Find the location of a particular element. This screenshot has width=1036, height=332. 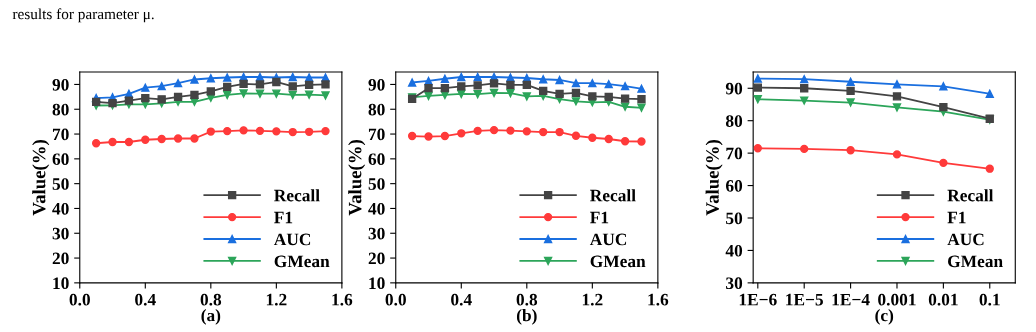

text: results for parameter μ. is located at coordinates (83, 15).